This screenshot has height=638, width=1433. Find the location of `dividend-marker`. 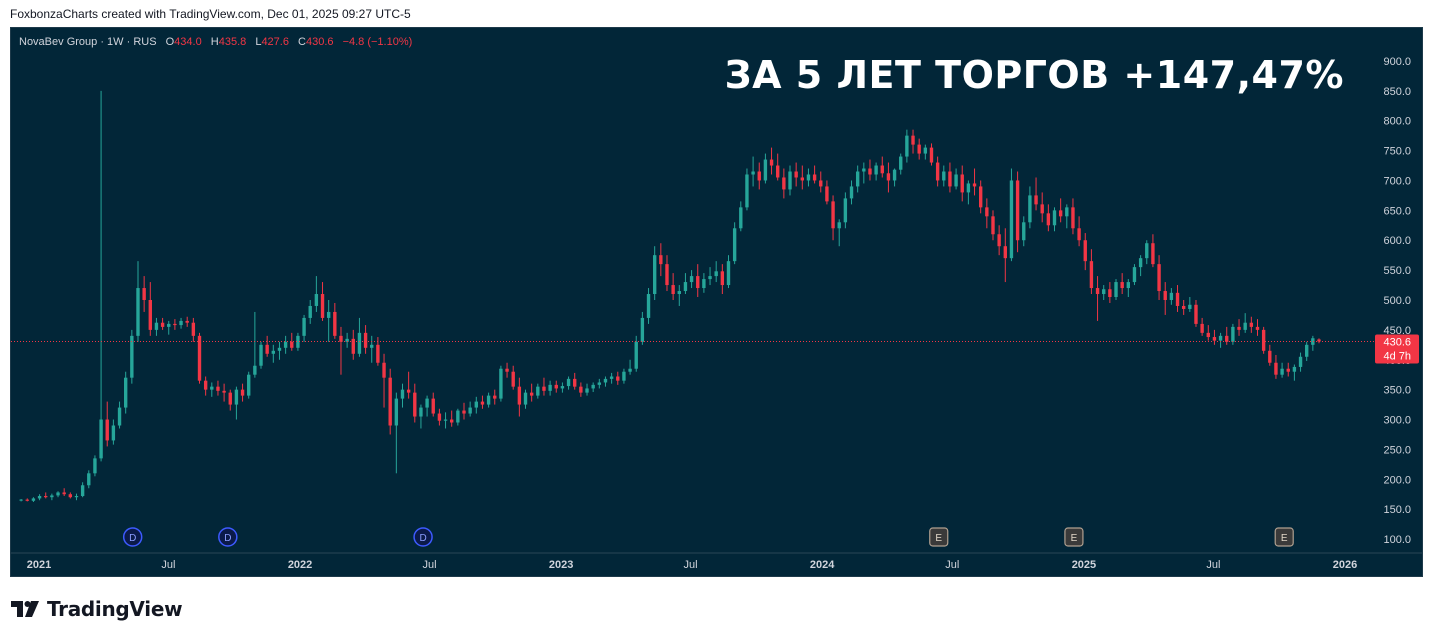

dividend-marker is located at coordinates (132, 537).